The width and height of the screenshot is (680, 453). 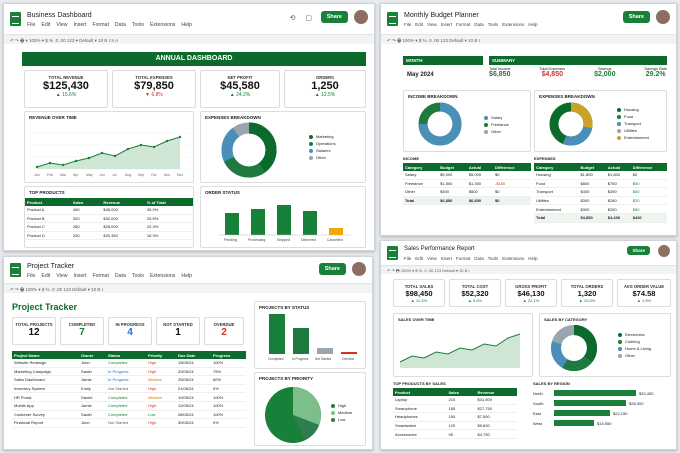 I want to click on revenue-line, so click(x=108, y=152).